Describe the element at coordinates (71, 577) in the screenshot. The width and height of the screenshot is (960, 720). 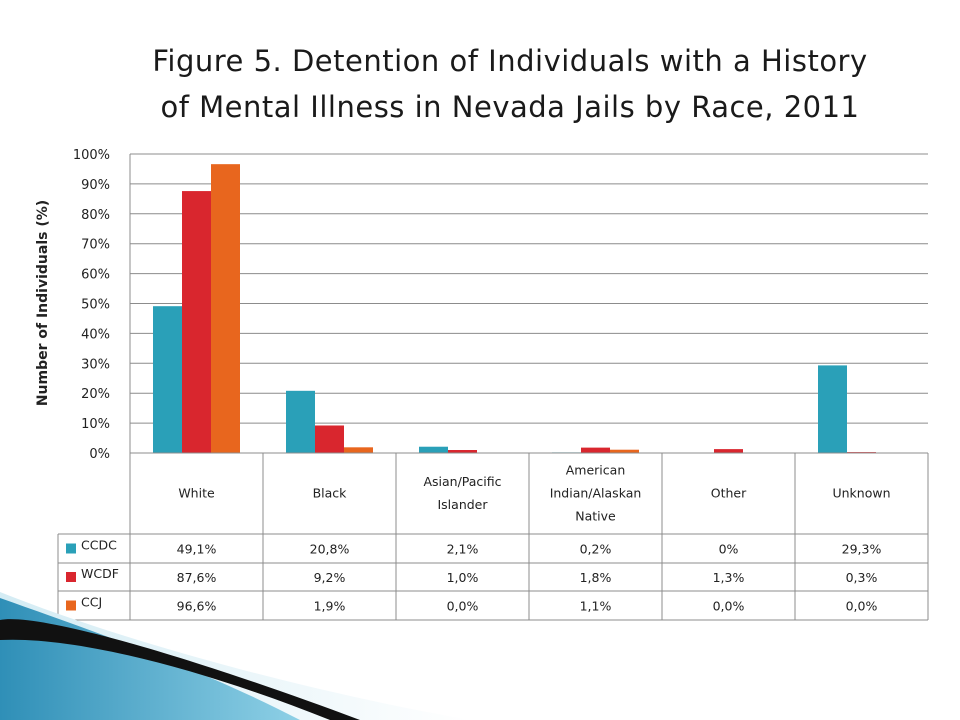
I see `legend-swatch-wcdf` at that location.